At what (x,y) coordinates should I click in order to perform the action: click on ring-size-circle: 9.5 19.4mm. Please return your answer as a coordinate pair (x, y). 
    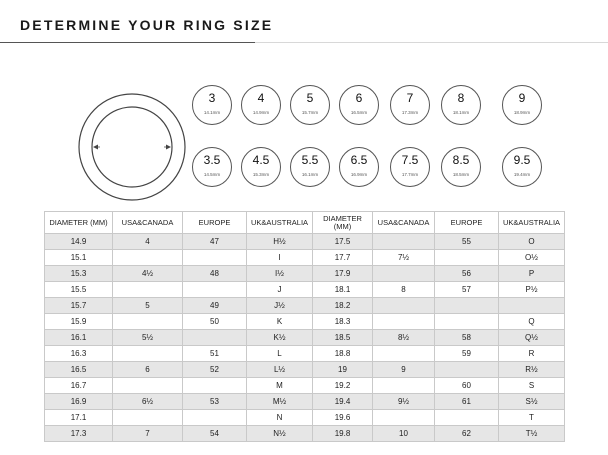
    Looking at the image, I should click on (522, 167).